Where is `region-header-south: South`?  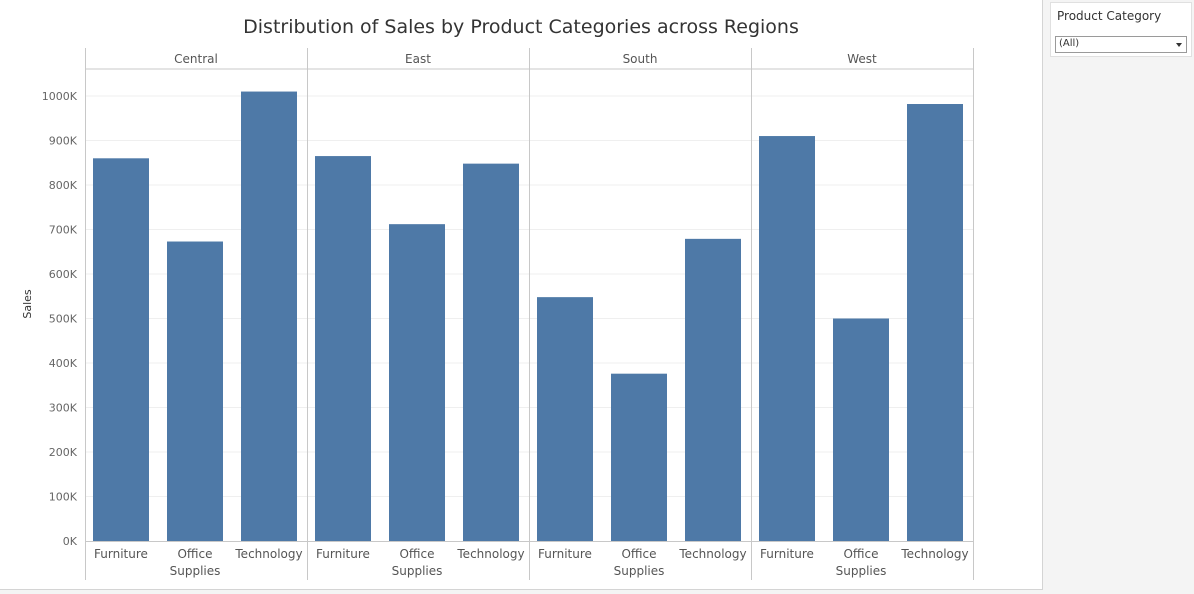
region-header-south: South is located at coordinates (640, 59).